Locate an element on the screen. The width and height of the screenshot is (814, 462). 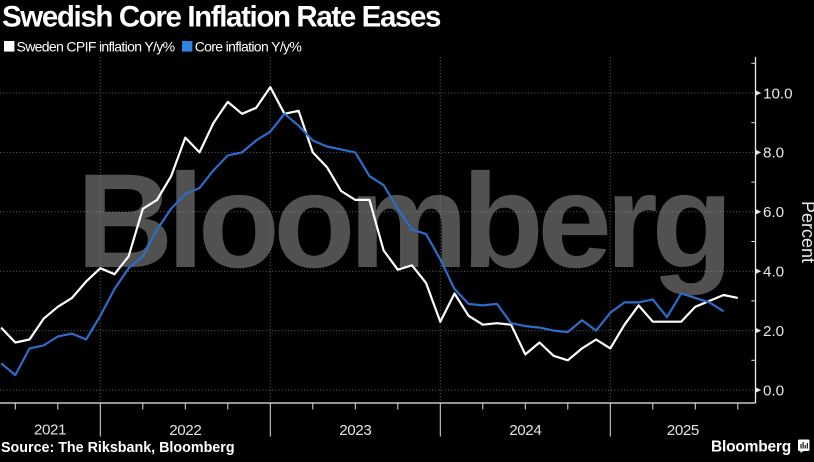
svg-text: 2022 is located at coordinates (185, 430).